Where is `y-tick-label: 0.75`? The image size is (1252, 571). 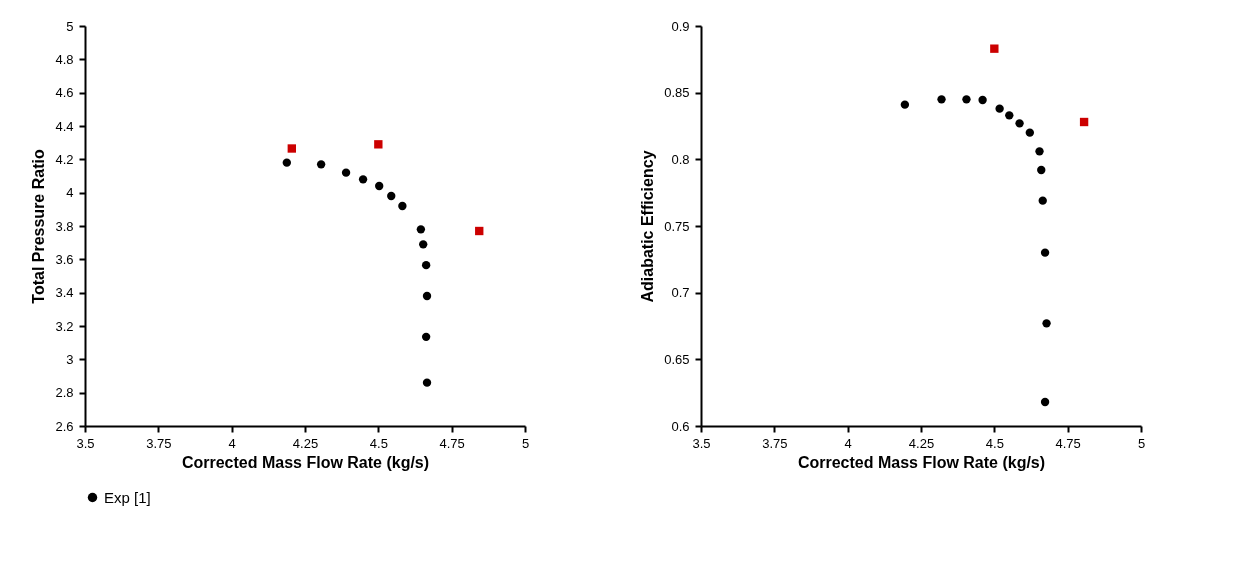 y-tick-label: 0.75 is located at coordinates (677, 226).